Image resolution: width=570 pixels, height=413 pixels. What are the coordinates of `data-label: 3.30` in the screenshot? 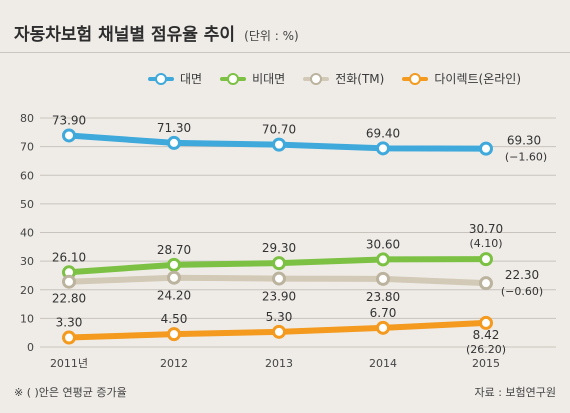 It's located at (69, 323).